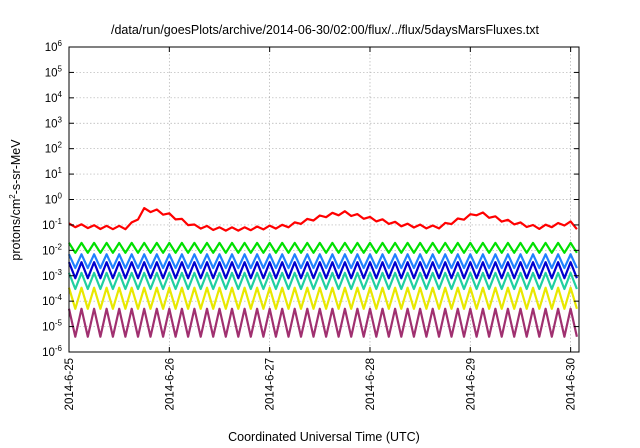 This screenshot has height=448, width=640. Describe the element at coordinates (572, 384) in the screenshot. I see `x-tick-label: 2014-6-30` at that location.